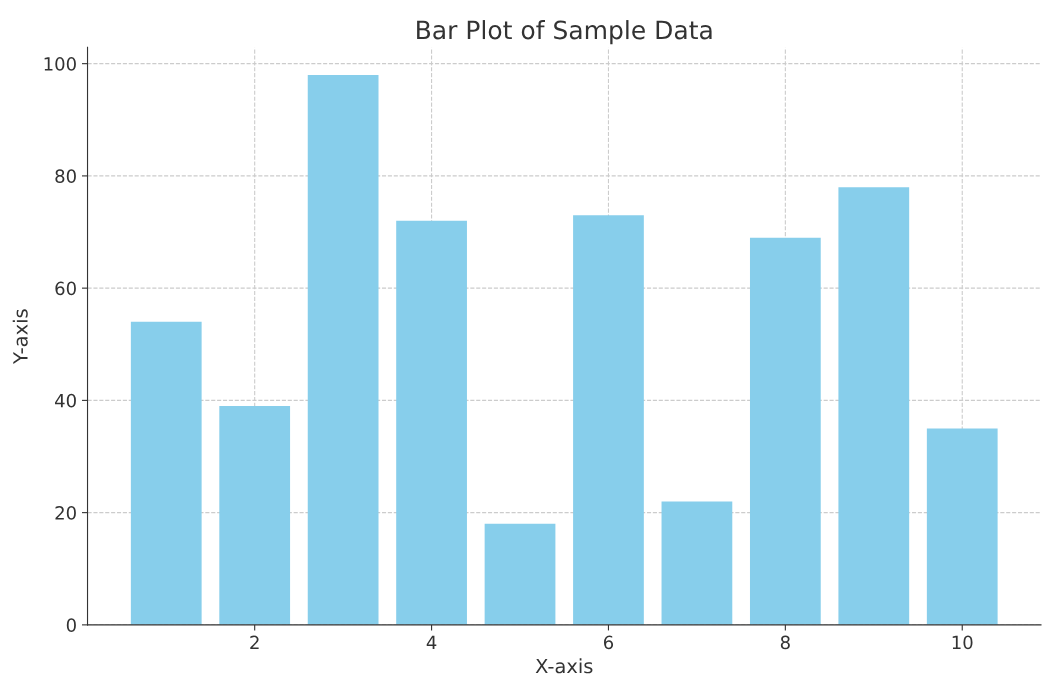 Image resolution: width=1042 pixels, height=677 pixels. What do you see at coordinates (431, 642) in the screenshot?
I see `x-tick-label: 4` at bounding box center [431, 642].